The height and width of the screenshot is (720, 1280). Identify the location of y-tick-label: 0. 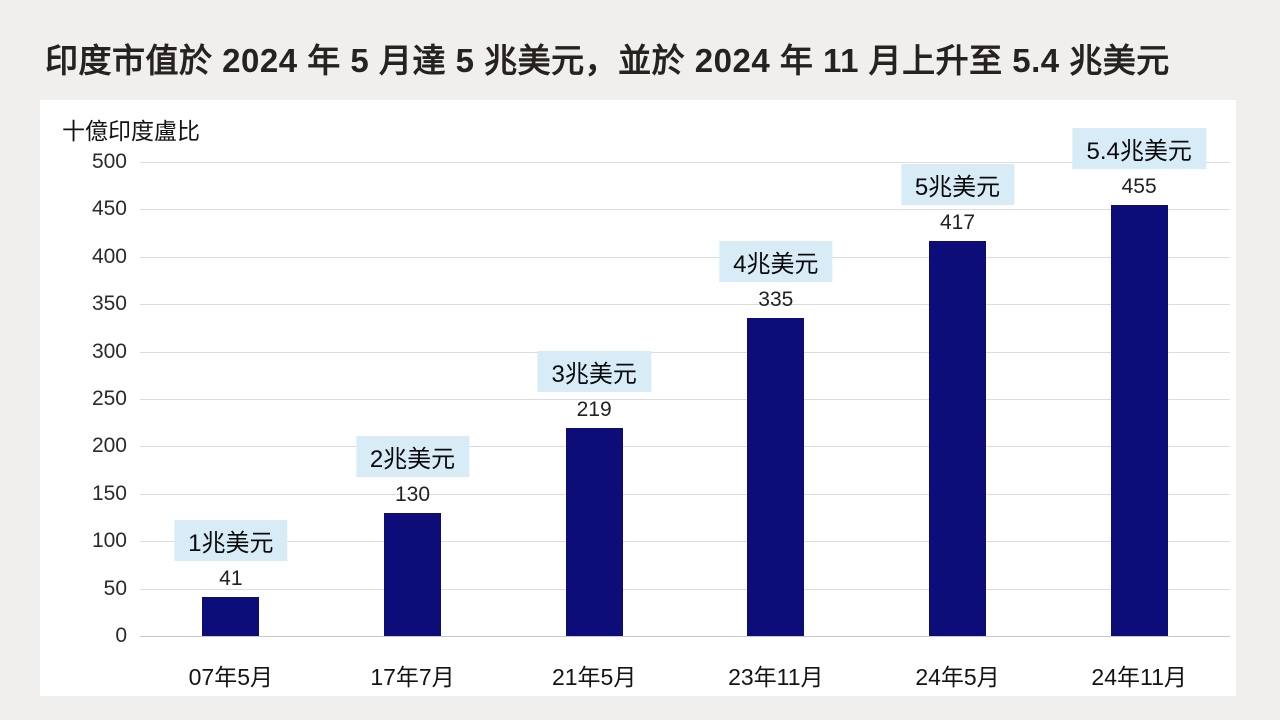
(121, 635).